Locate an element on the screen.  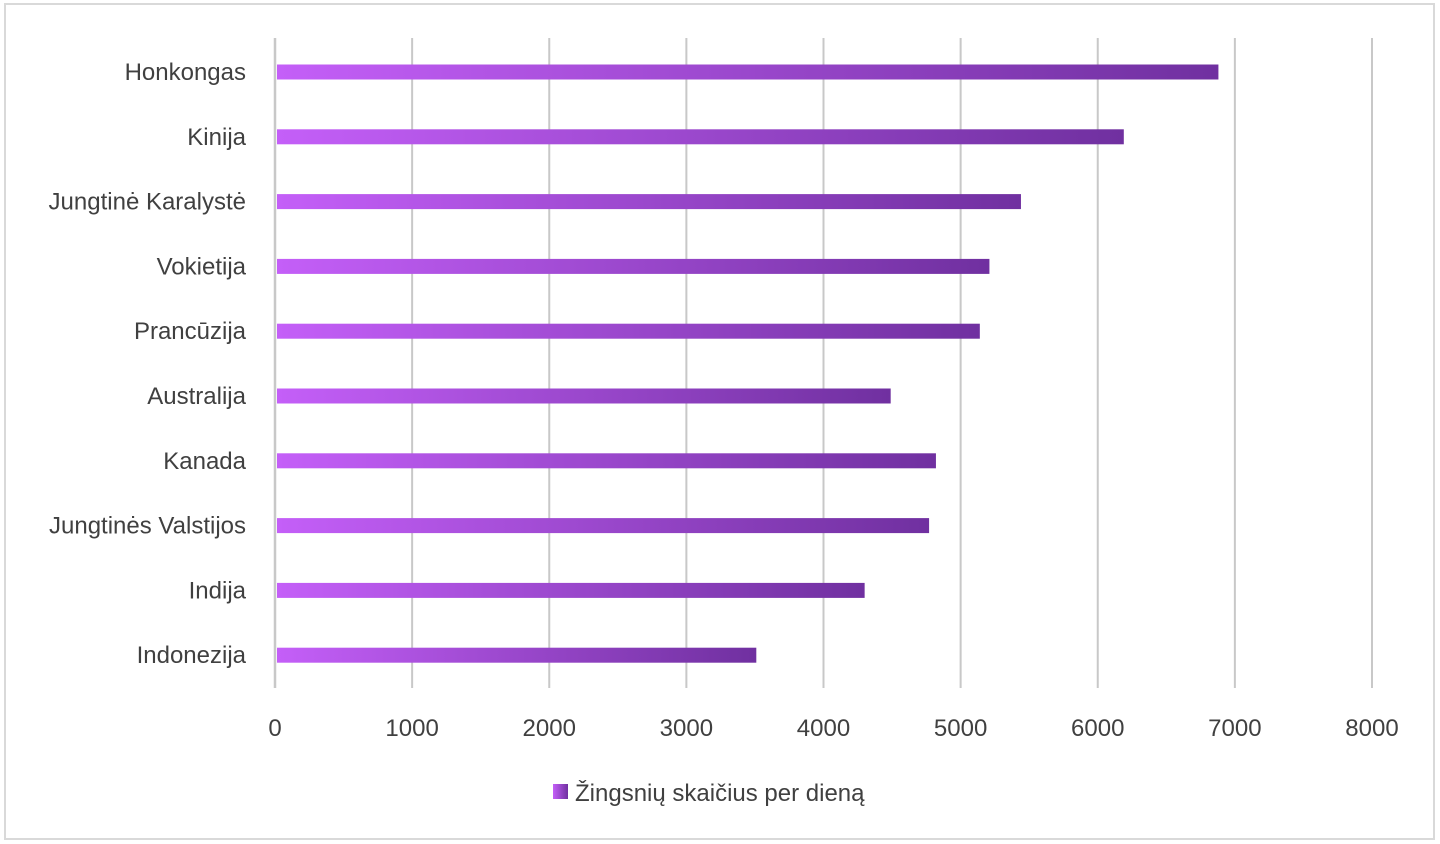
x-tick-label-7000: 7000 is located at coordinates (1234, 728).